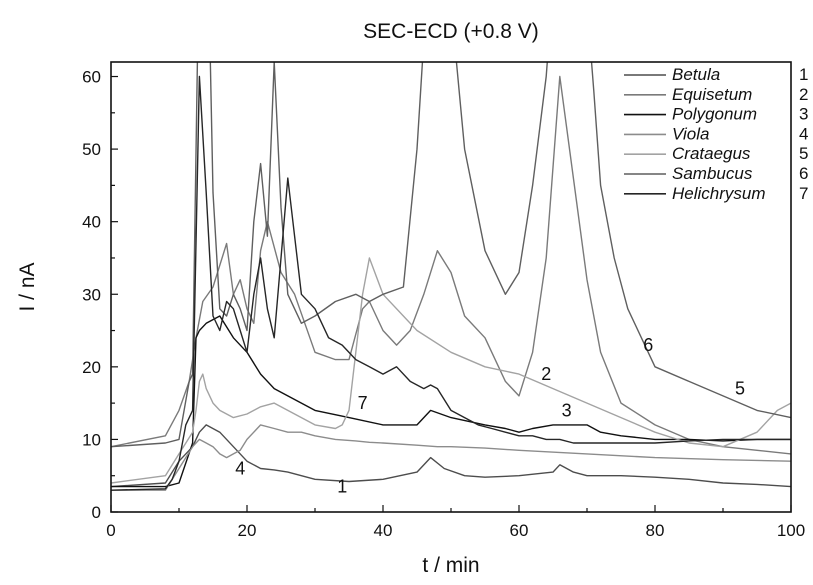 Image resolution: width=813 pixels, height=585 pixels. I want to click on curve-label: 1, so click(342, 487).